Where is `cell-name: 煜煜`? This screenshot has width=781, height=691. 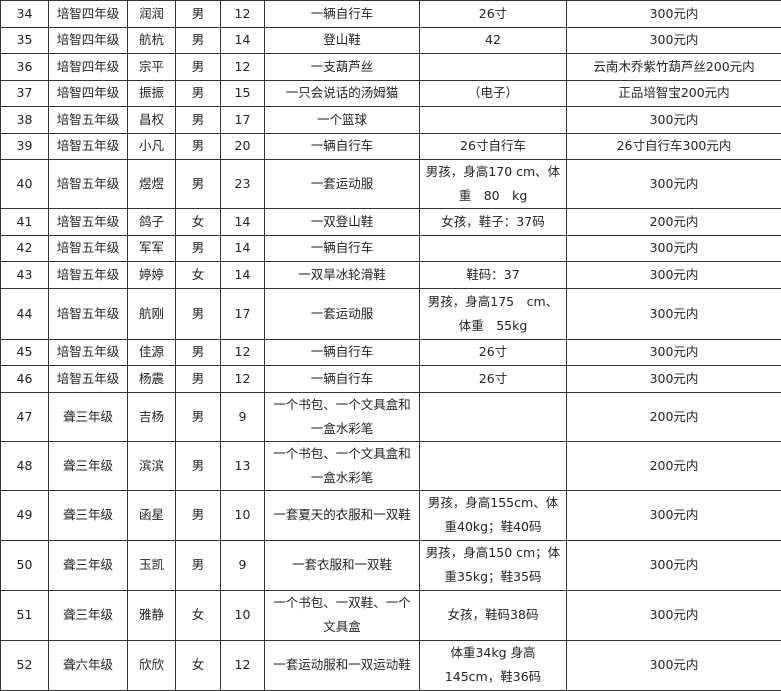
cell-name: 煜煜 is located at coordinates (152, 184).